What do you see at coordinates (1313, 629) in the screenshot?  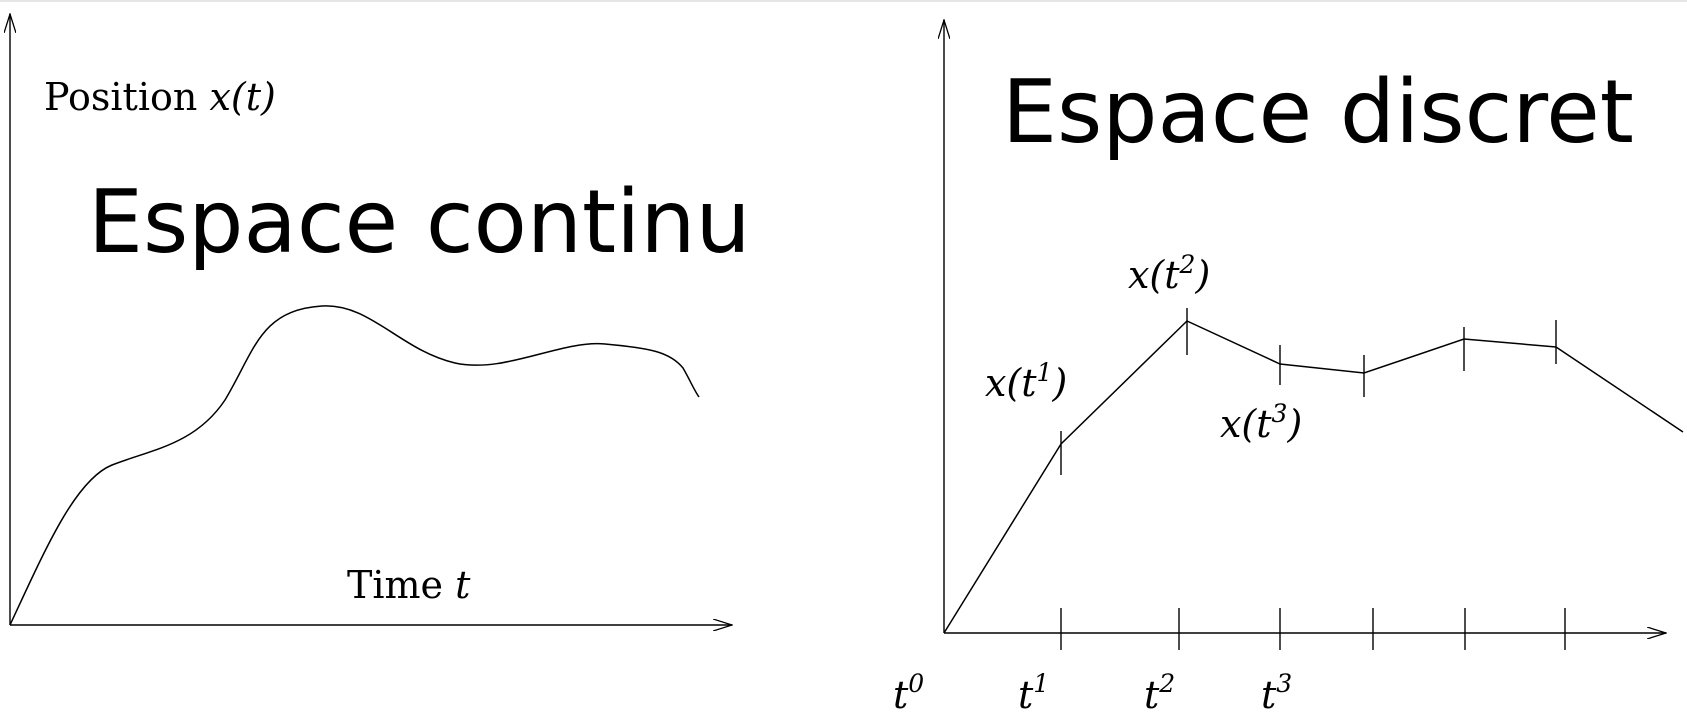 I see `discrete-axis-ticks` at bounding box center [1313, 629].